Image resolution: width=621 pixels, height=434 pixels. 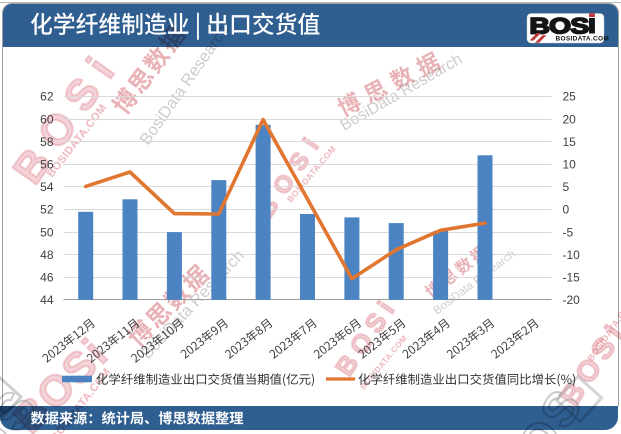 What do you see at coordinates (47, 278) in the screenshot?
I see `svg-text: 46` at bounding box center [47, 278].